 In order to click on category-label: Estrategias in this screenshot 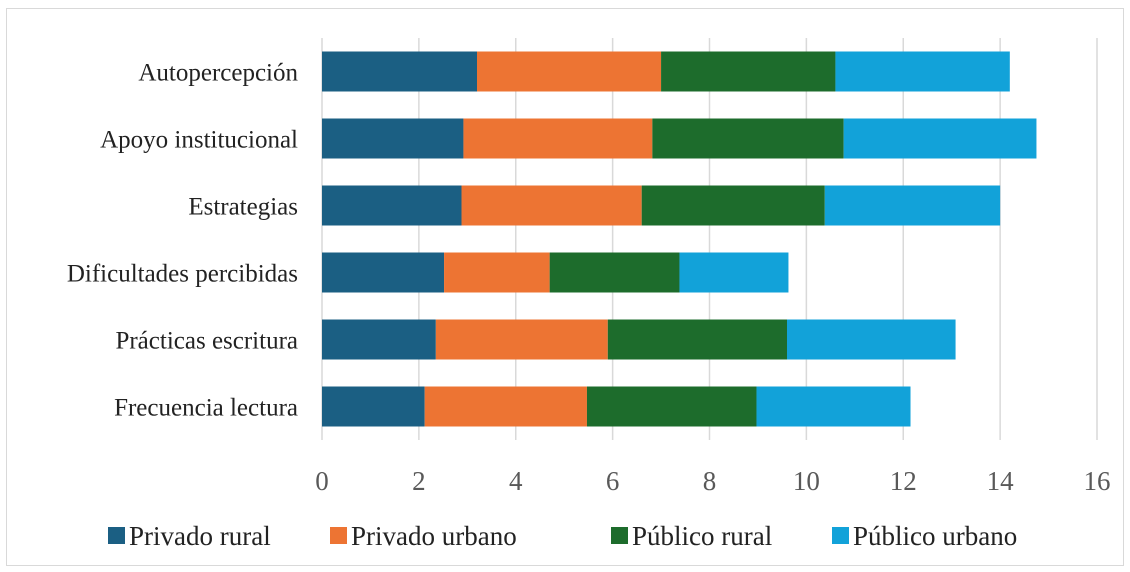, I will do `click(243, 207)`.